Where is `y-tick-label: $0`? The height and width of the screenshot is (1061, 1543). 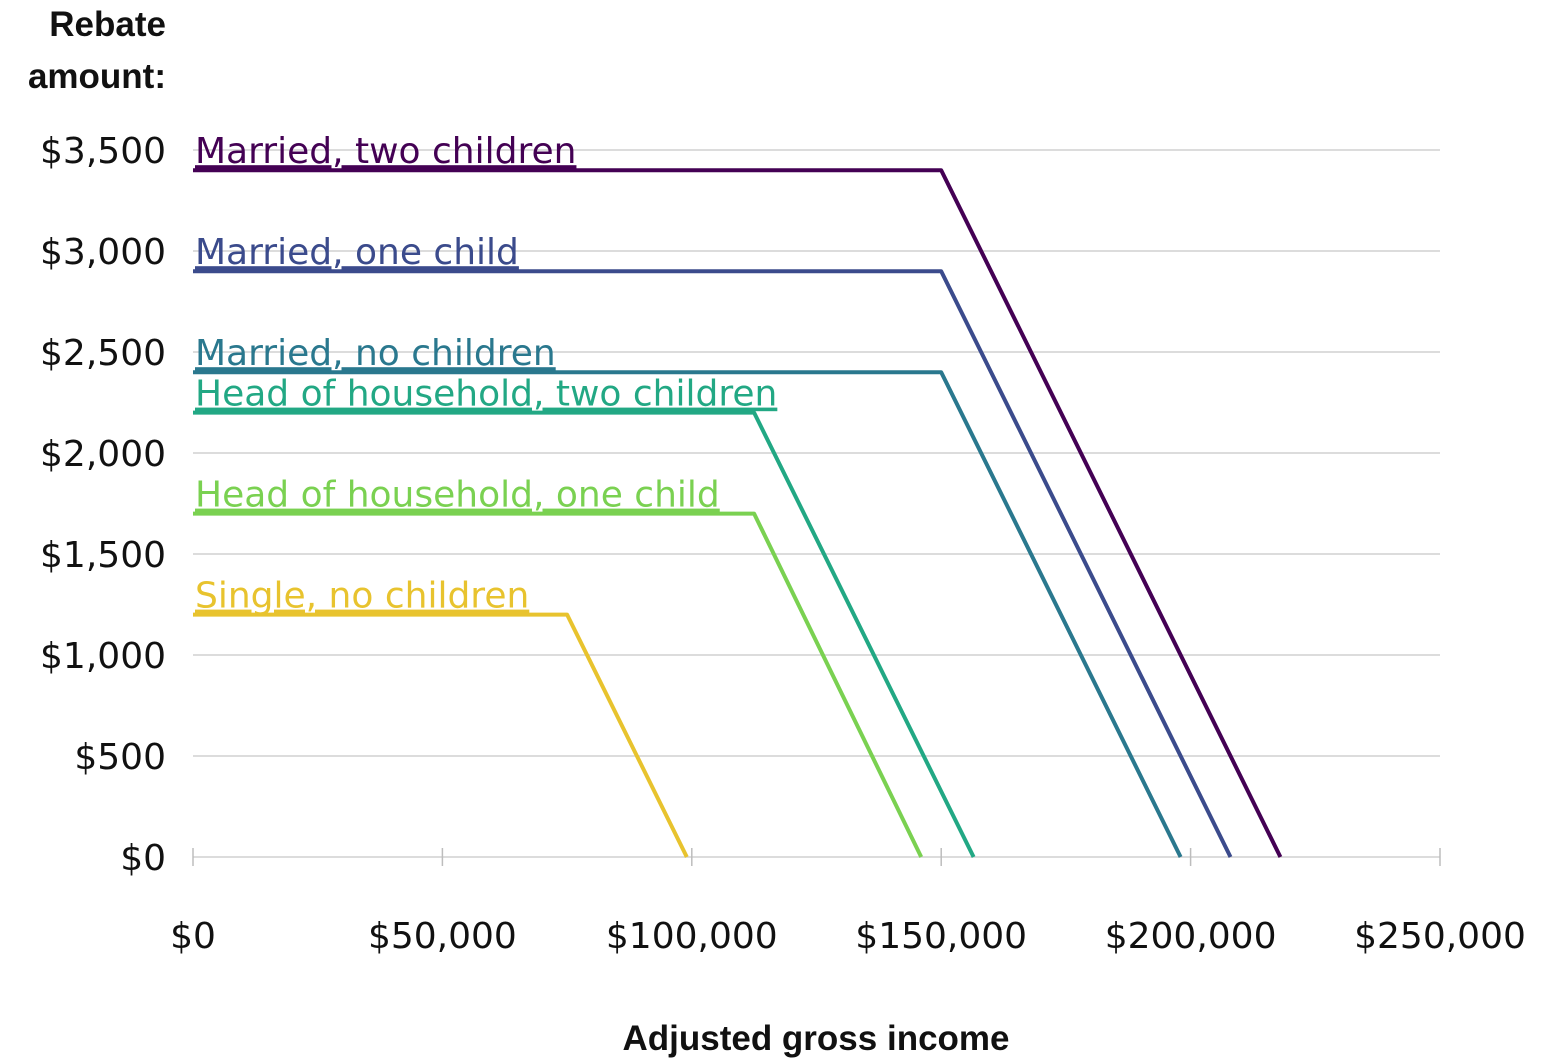 y-tick-label: $0 is located at coordinates (143, 858).